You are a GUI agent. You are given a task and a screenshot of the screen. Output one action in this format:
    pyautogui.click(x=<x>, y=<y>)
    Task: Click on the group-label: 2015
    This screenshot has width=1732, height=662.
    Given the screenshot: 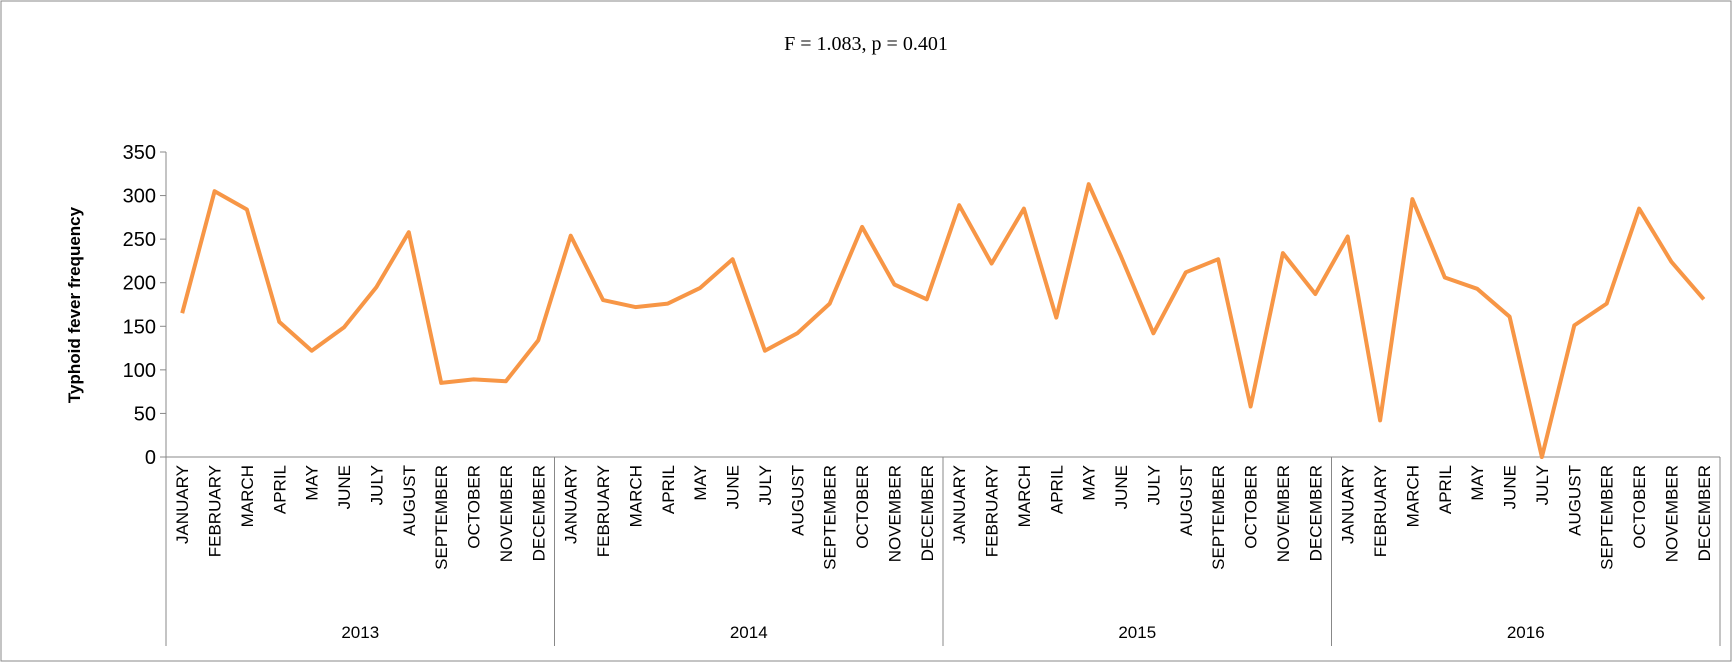 What is the action you would take?
    pyautogui.click(x=1137, y=632)
    